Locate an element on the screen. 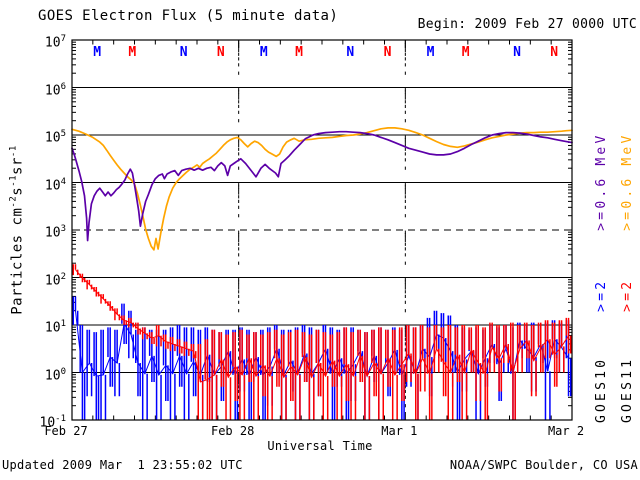  y-tick-label-1e5: 10⁵ is located at coordinates (55, 137).